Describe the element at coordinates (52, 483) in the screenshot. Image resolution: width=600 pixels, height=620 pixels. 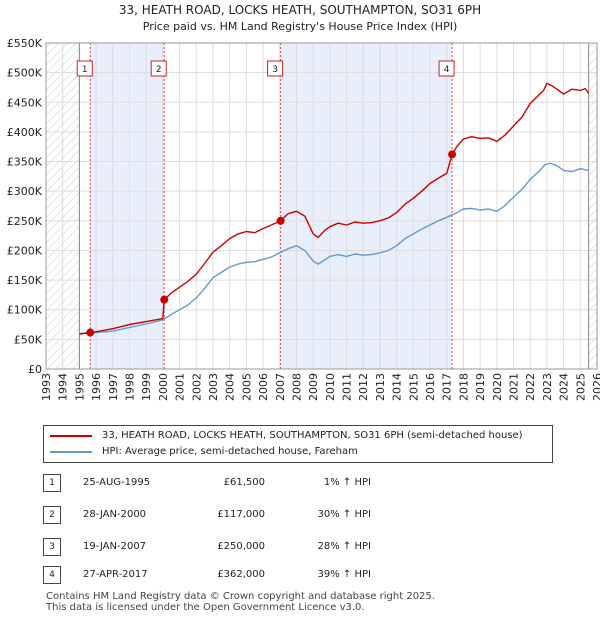
I see `transaction-number: 1` at that location.